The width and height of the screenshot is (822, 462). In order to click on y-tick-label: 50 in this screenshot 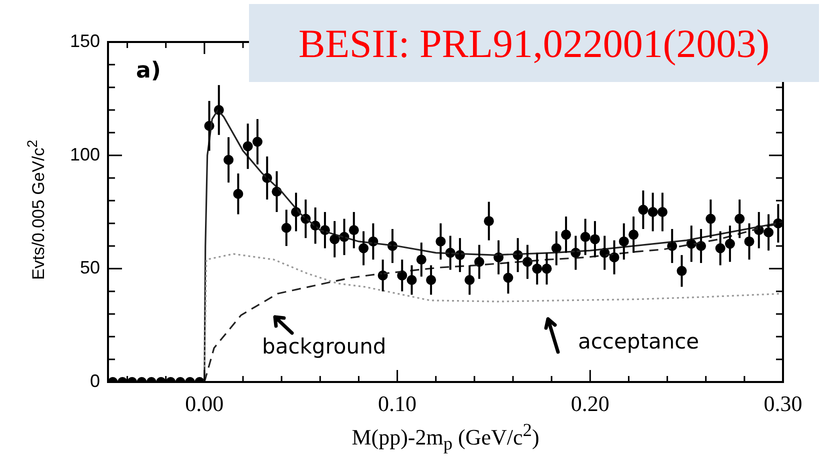, I will do `click(90, 268)`.